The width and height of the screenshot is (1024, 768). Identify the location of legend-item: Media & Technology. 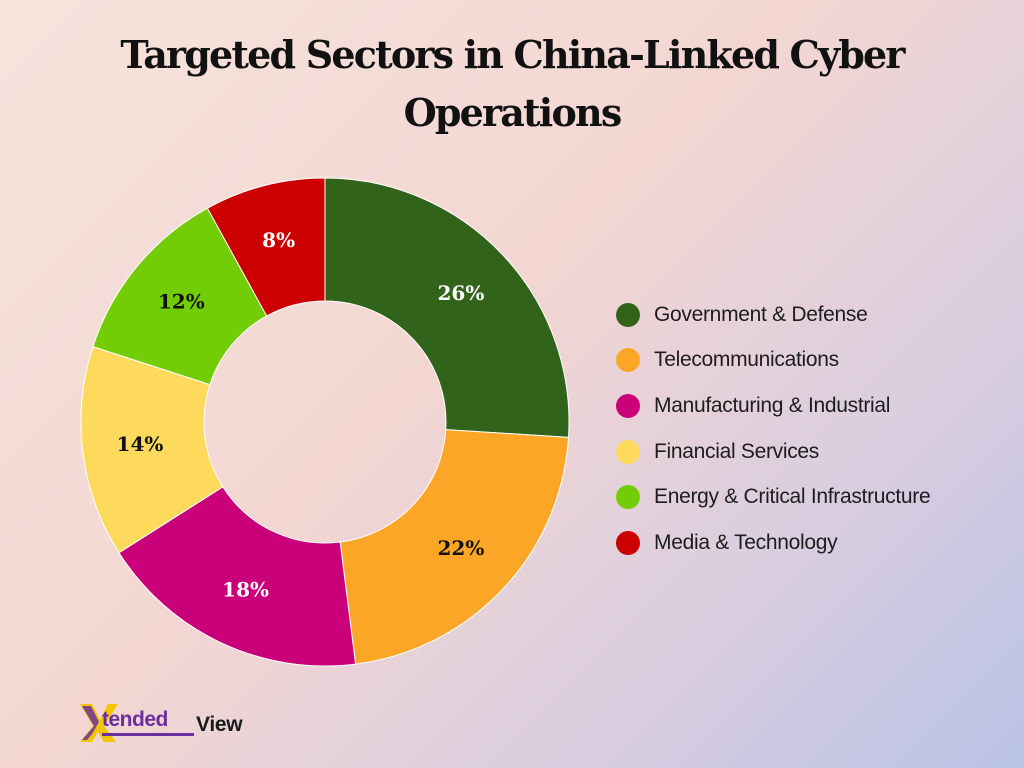
(773, 543).